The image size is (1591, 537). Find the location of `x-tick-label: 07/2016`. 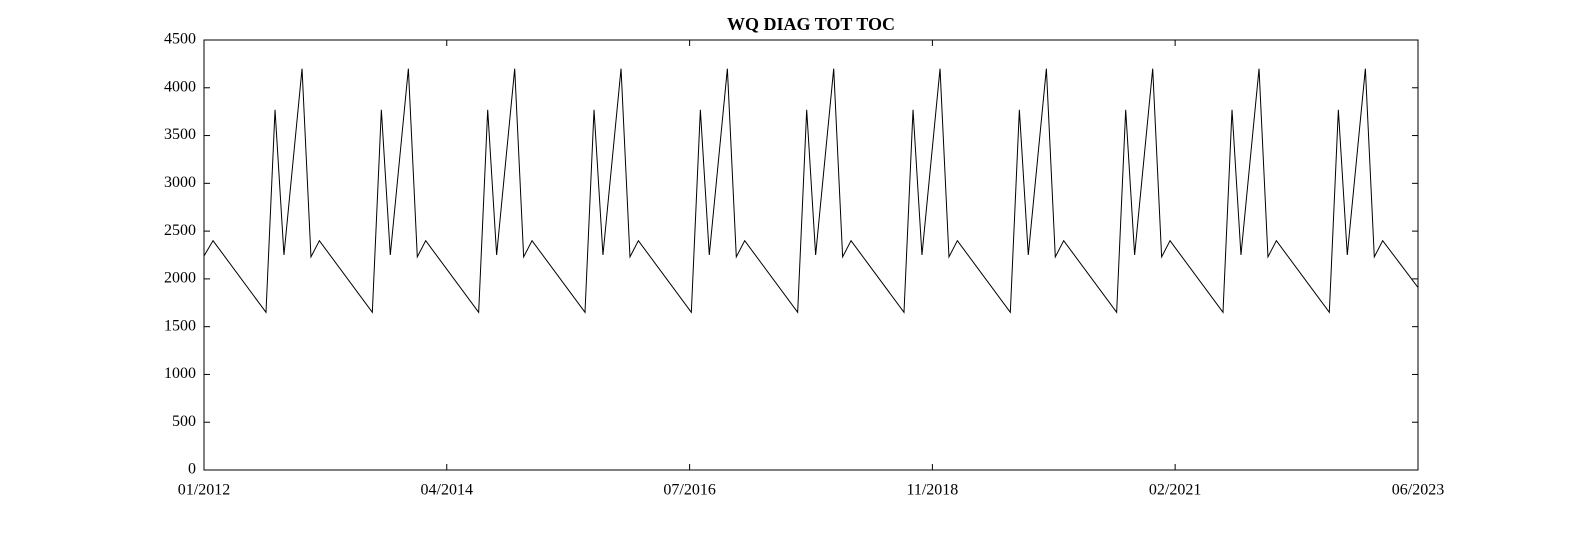

x-tick-label: 07/2016 is located at coordinates (689, 490).